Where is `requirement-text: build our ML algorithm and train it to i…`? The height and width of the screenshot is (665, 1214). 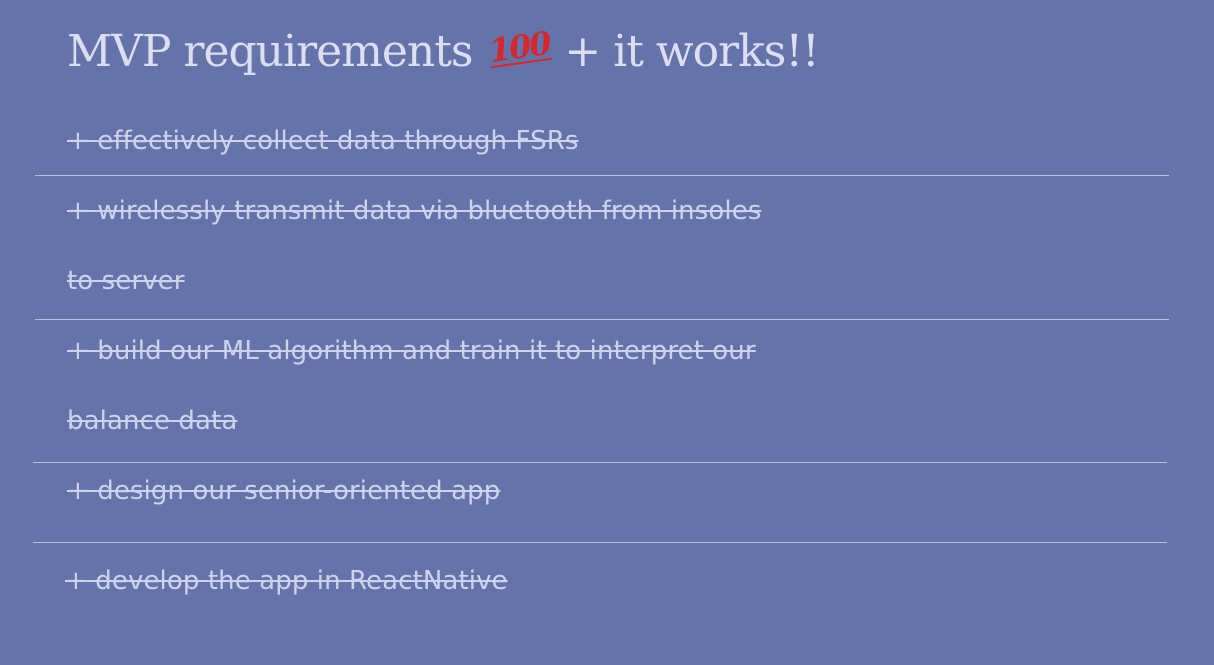
requirement-text: build our ML algorithm and train it to i… is located at coordinates (426, 351).